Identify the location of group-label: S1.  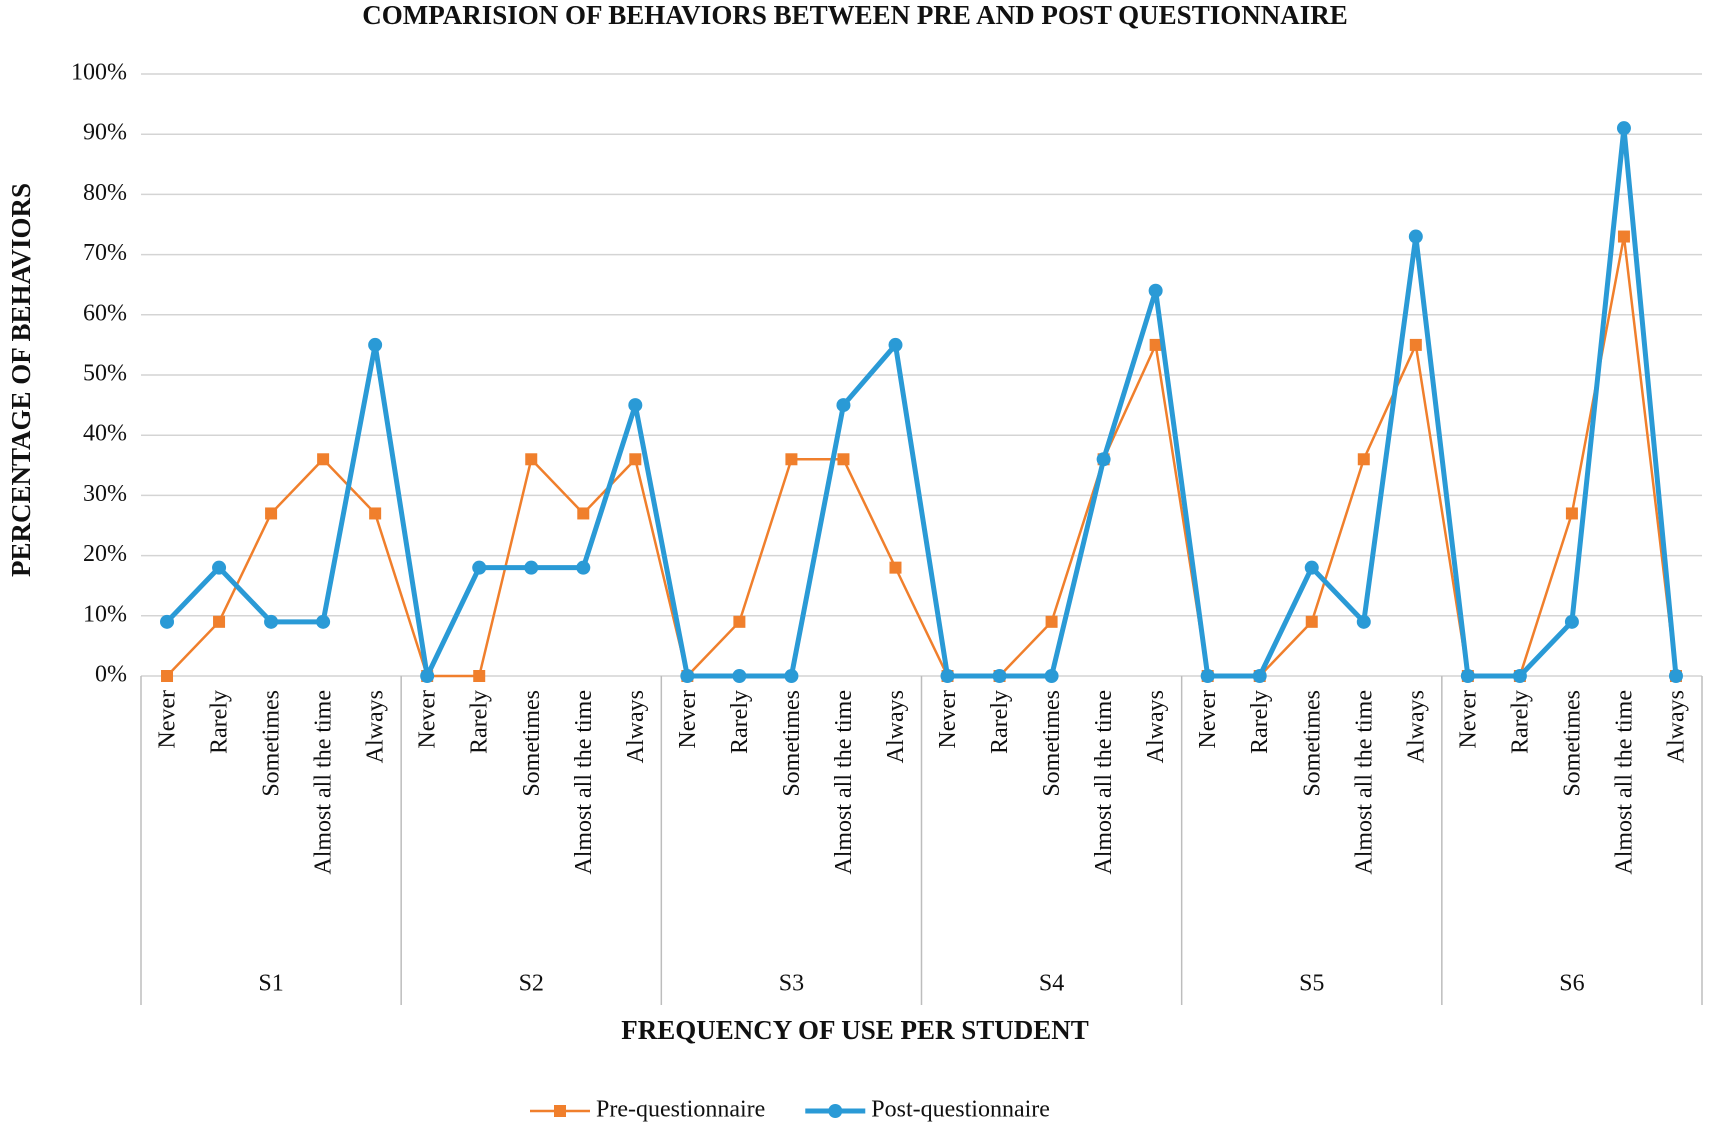
(270, 984).